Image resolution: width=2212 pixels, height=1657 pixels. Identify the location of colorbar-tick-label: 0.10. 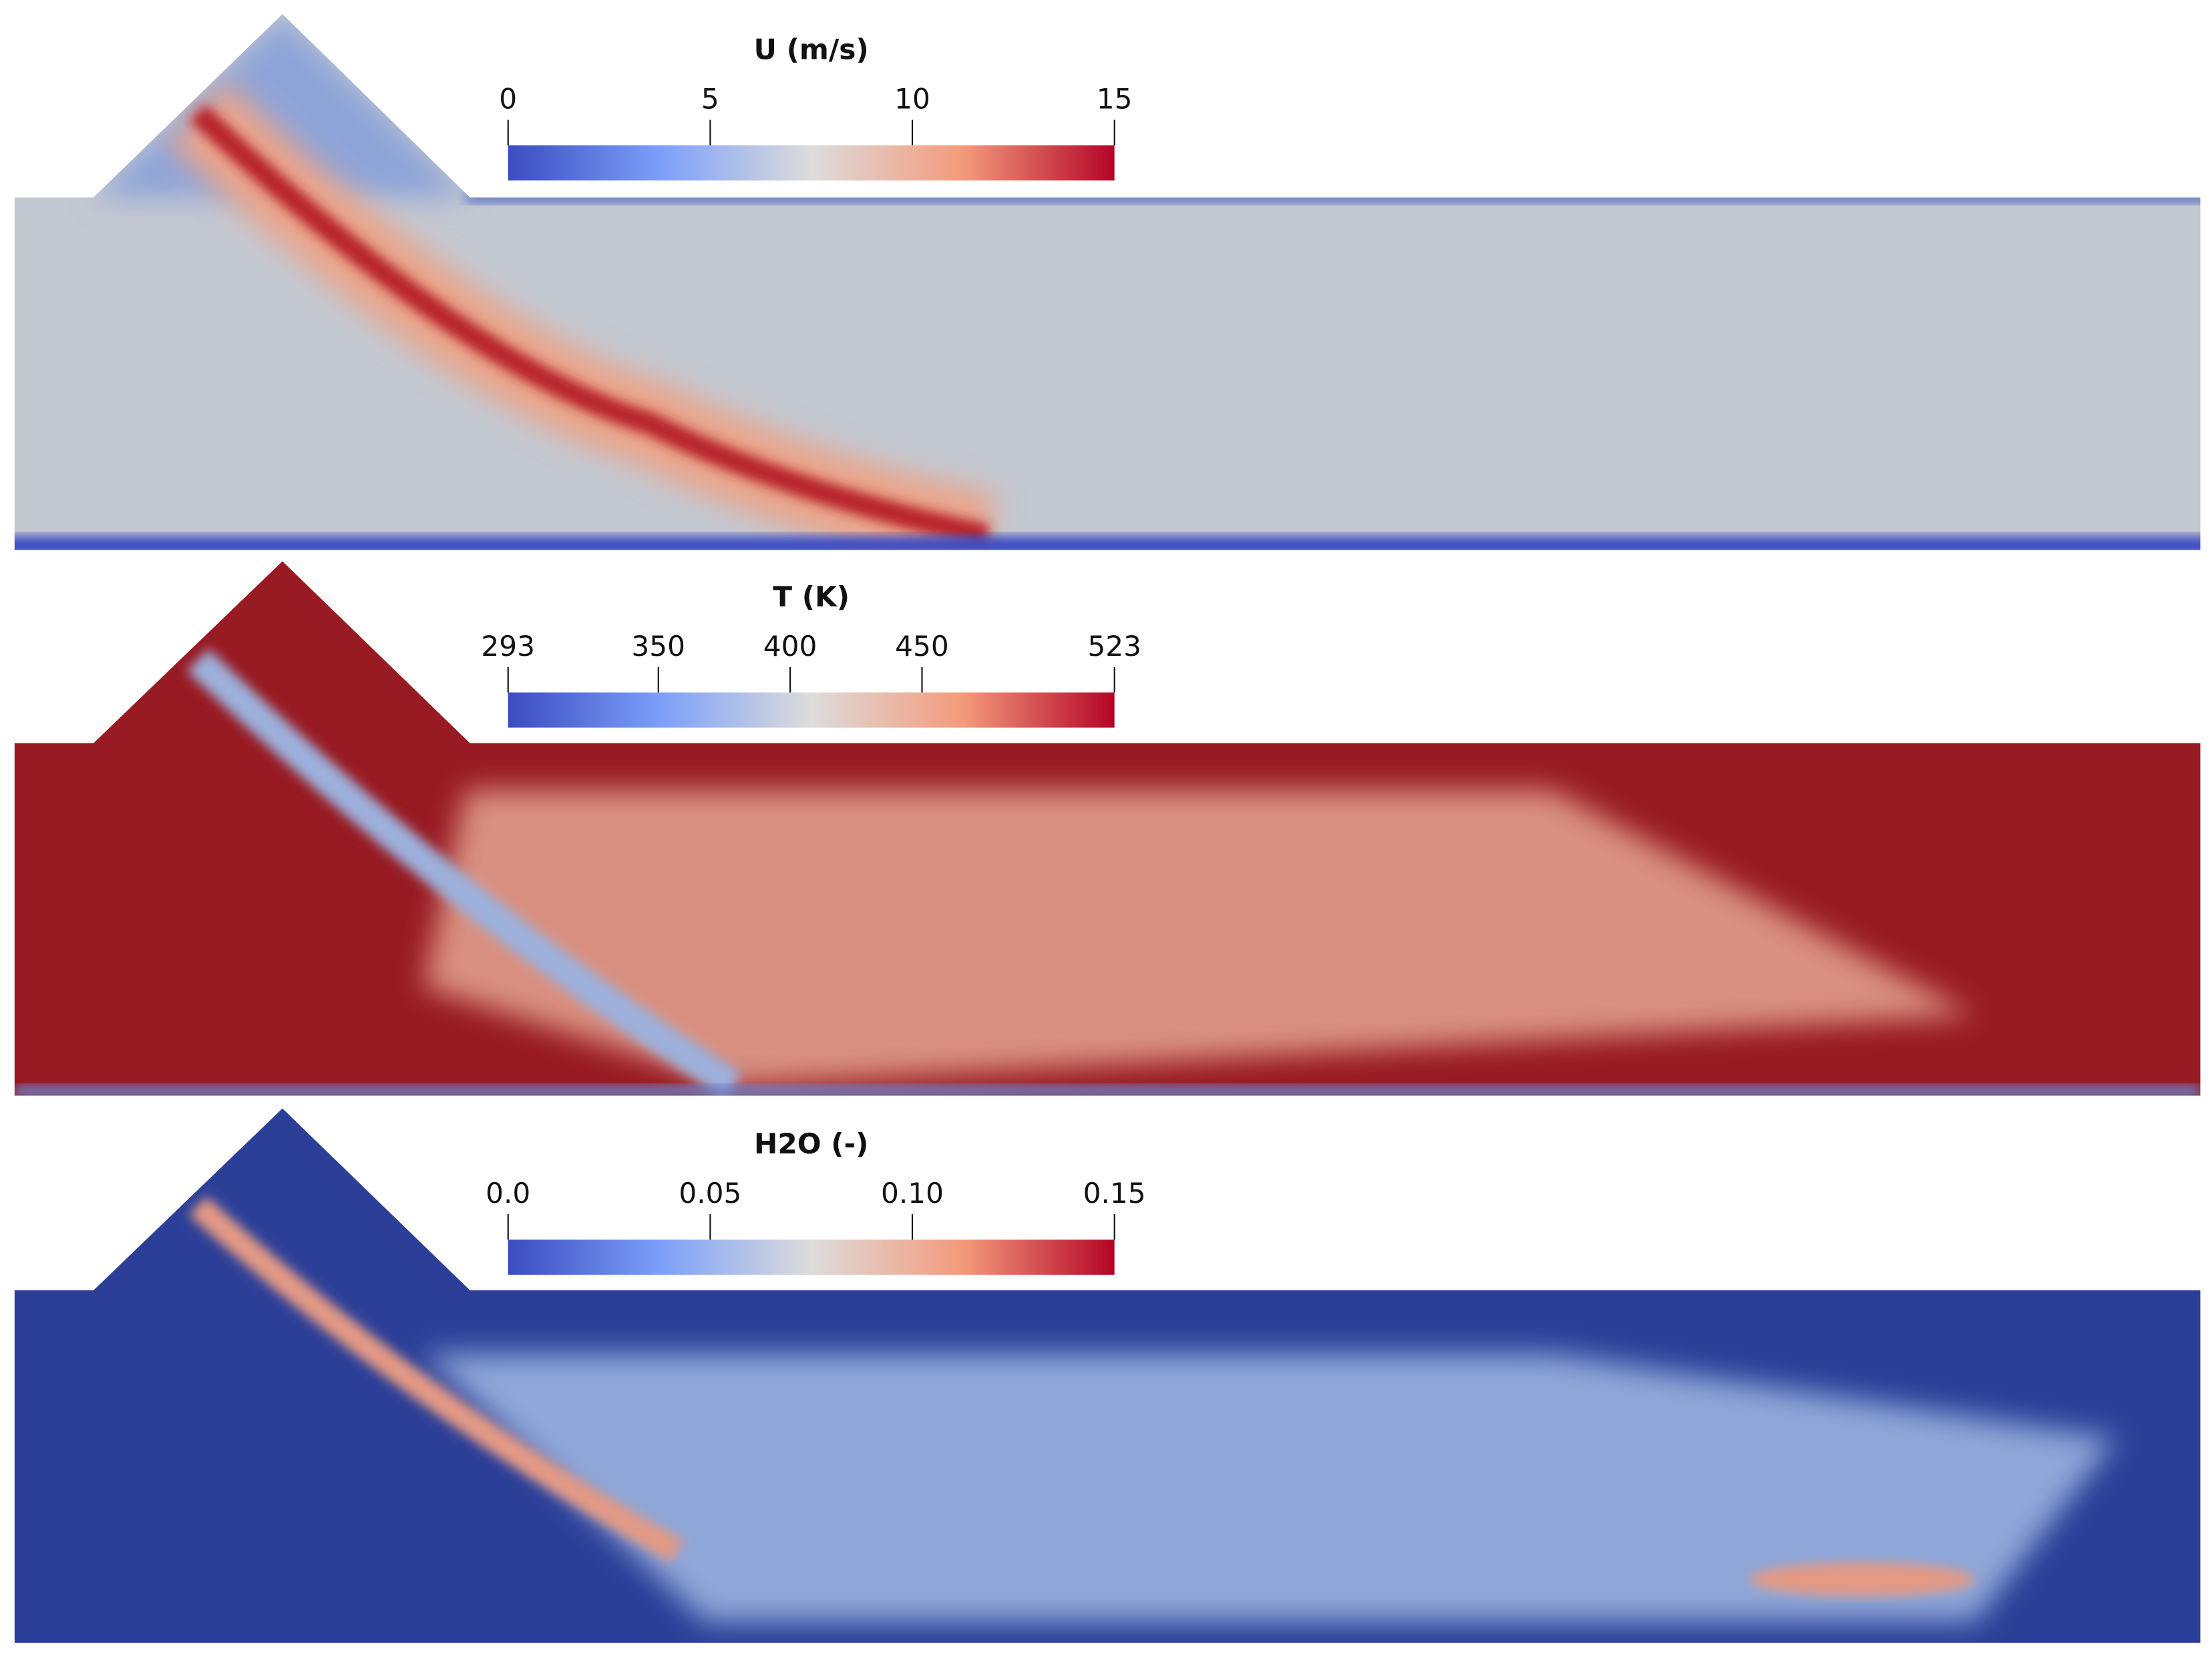
(912, 1193).